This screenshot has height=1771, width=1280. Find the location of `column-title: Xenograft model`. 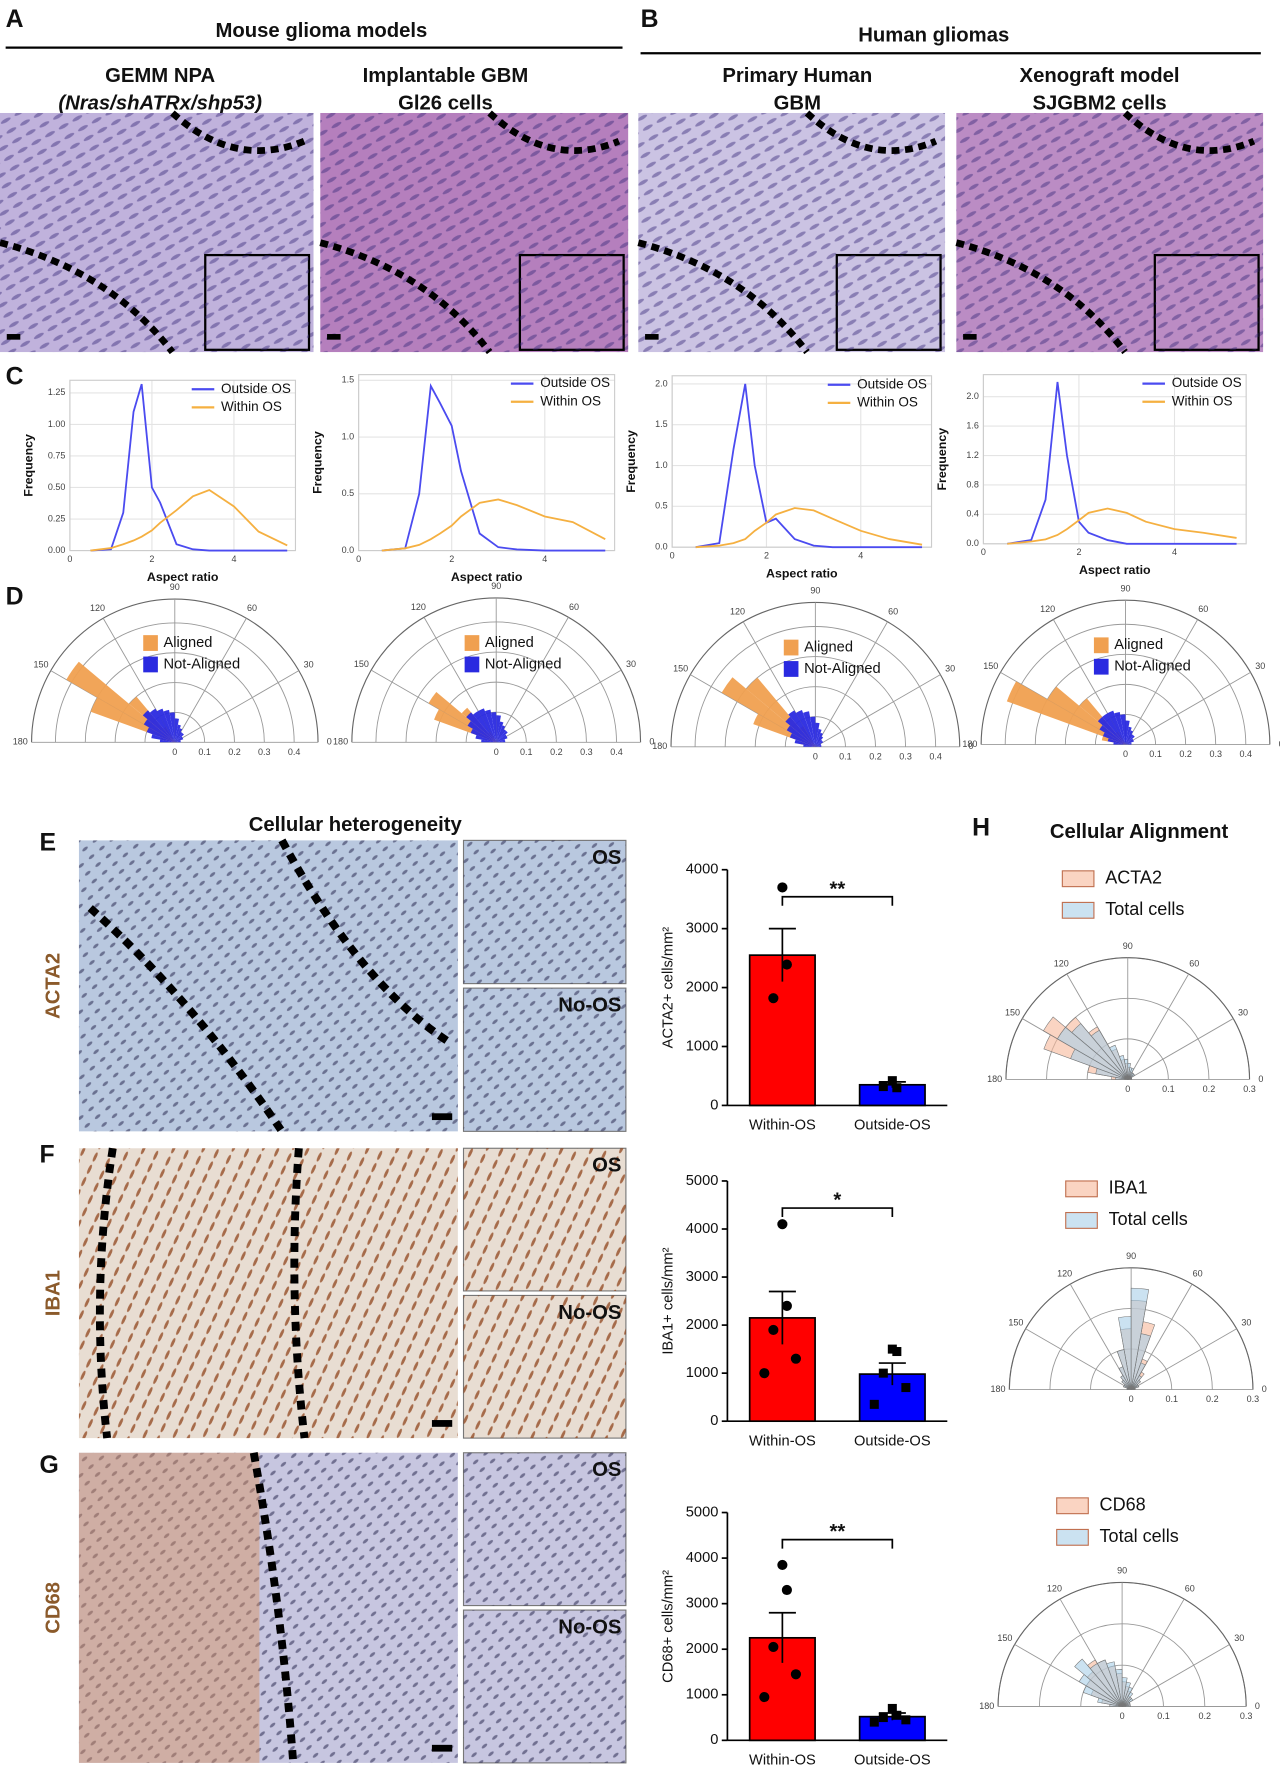

column-title: Xenograft model is located at coordinates (1100, 76).